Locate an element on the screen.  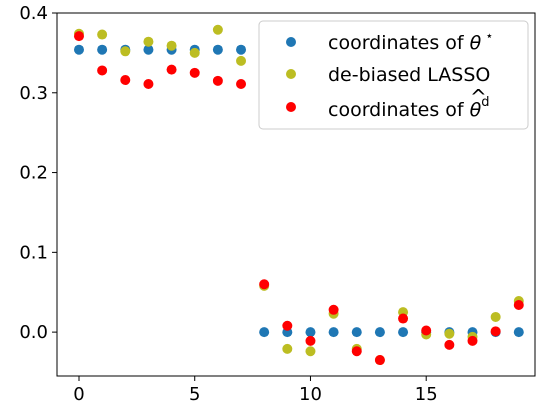
legend-label-theta-star: coordinates of θ ⋆ is located at coordinates (410, 41).